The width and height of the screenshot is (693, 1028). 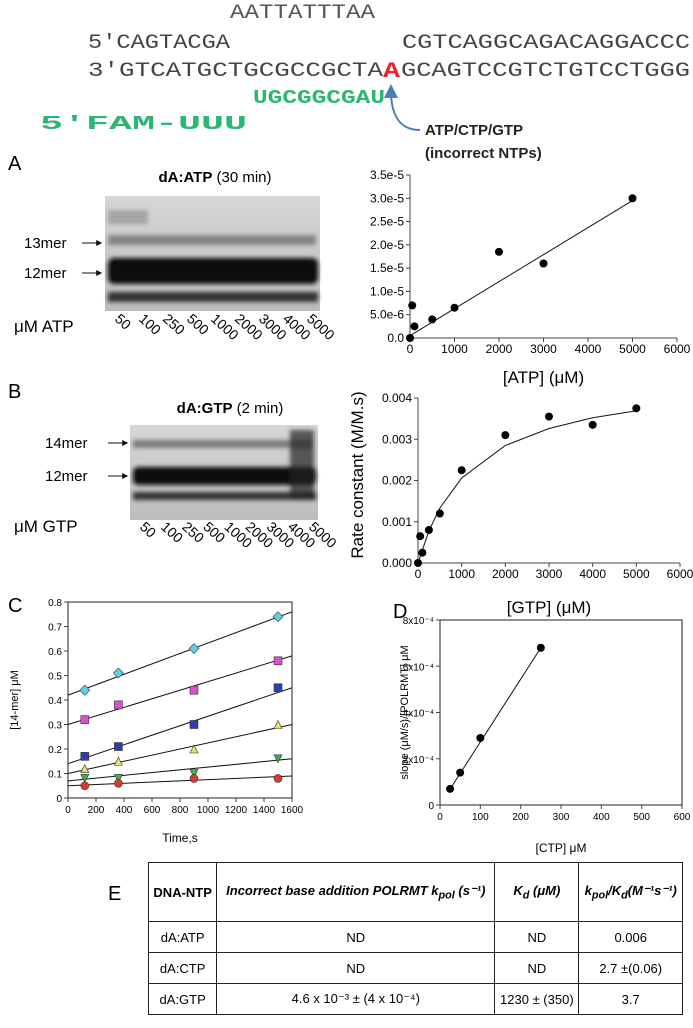 I want to click on header-text: pol, so click(x=600, y=895).